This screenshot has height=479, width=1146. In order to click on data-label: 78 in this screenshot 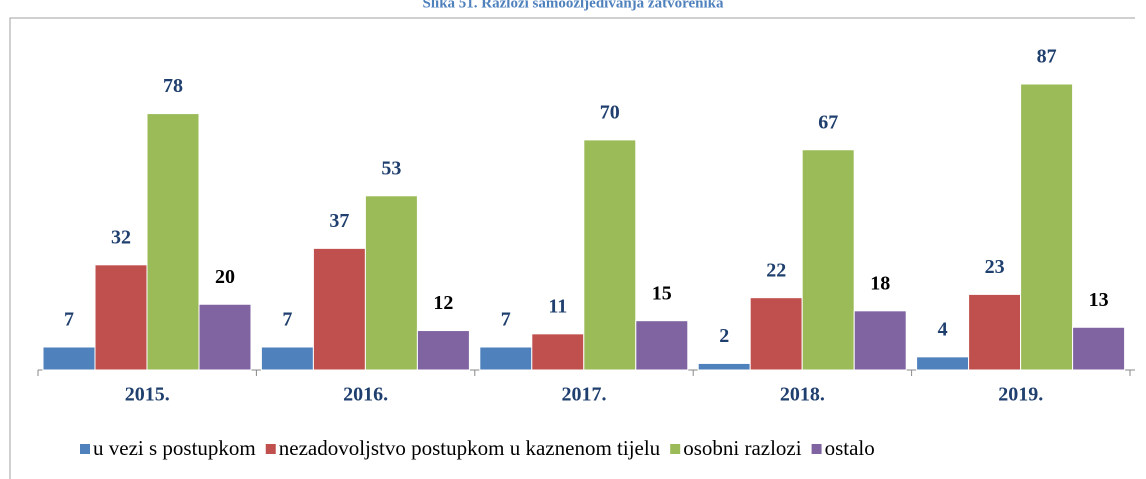, I will do `click(173, 86)`.